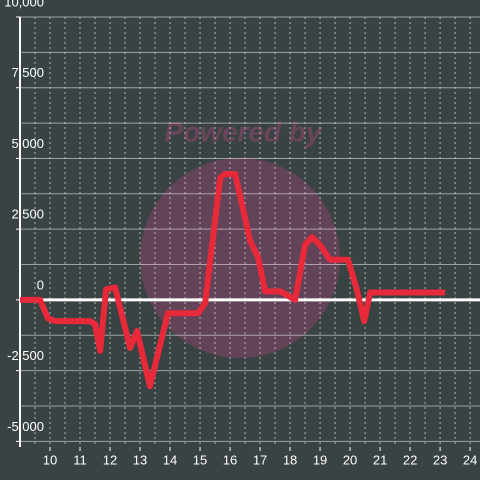 The height and width of the screenshot is (480, 480). Describe the element at coordinates (440, 459) in the screenshot. I see `x-tick-label: 23` at that location.